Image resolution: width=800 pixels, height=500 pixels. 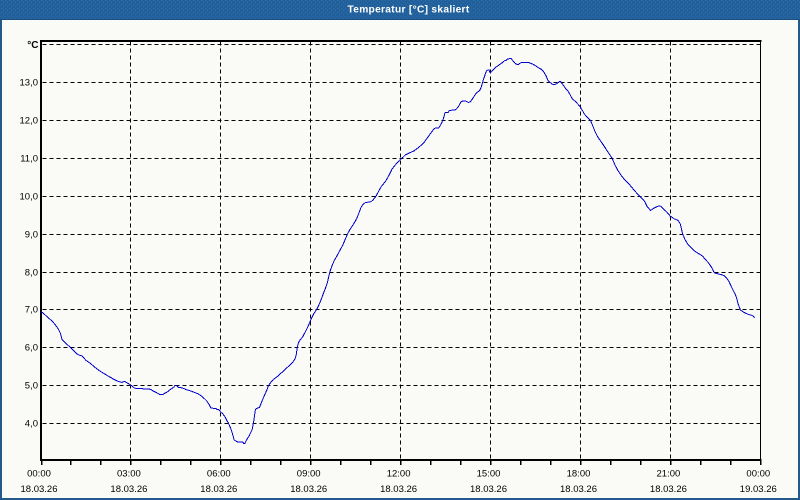 What do you see at coordinates (129, 474) in the screenshot?
I see `svg-text: 03:00` at bounding box center [129, 474].